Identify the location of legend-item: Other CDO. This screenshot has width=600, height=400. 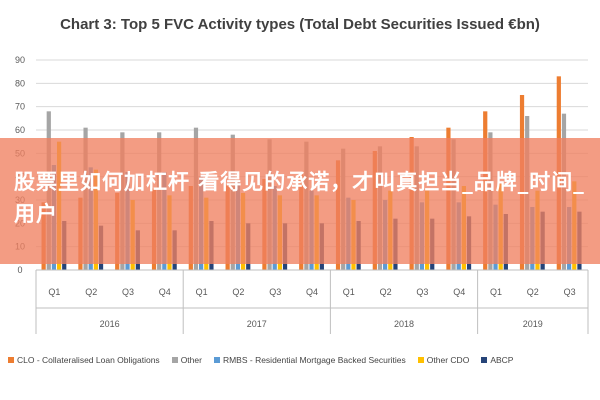
(443, 360).